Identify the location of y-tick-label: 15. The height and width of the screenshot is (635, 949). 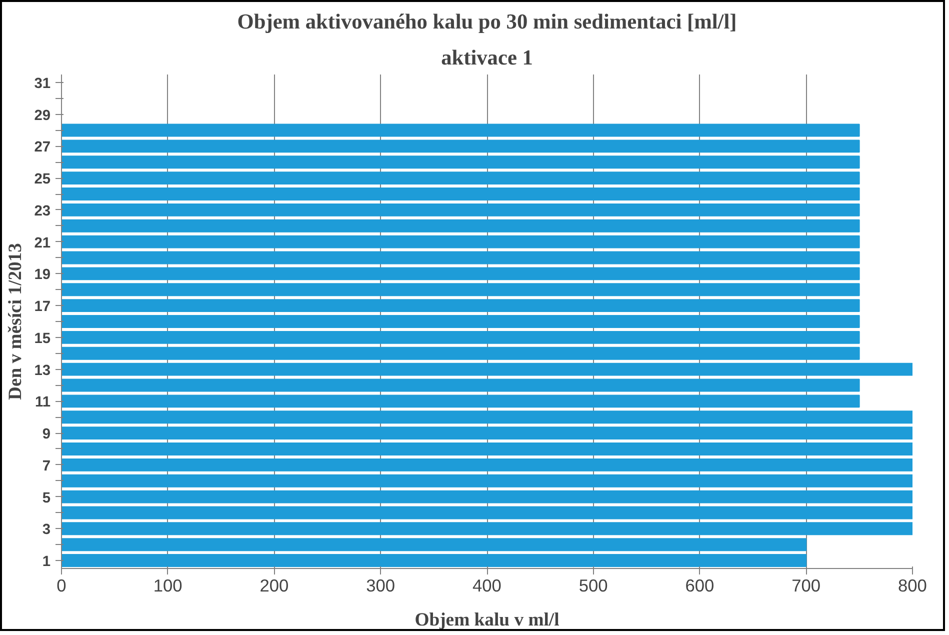
(42, 338).